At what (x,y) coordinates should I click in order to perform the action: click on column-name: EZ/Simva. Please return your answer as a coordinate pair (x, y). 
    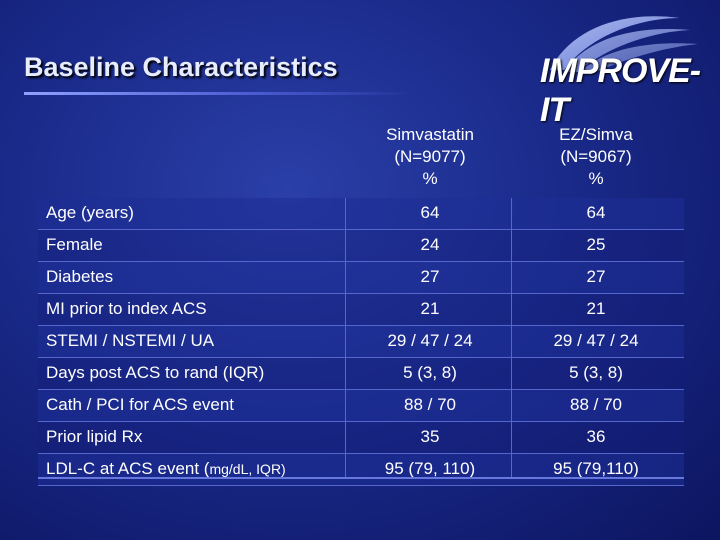
    Looking at the image, I should click on (596, 134).